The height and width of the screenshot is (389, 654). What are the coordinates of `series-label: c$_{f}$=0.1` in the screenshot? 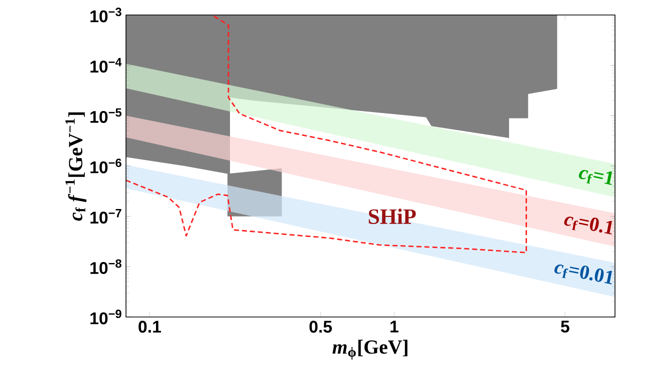 It's located at (588, 225).